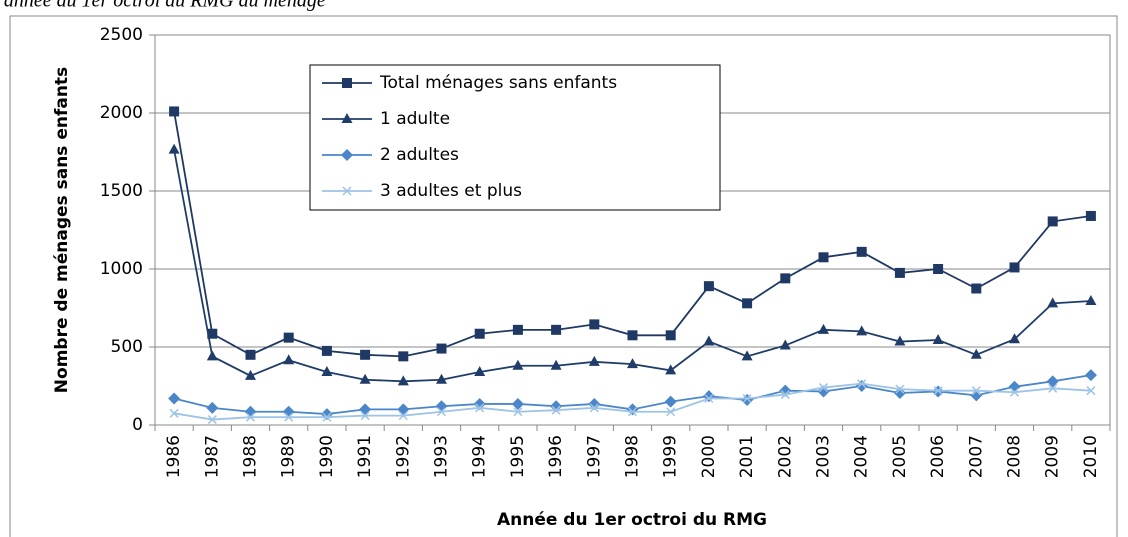 This screenshot has height=537, width=1128. I want to click on y-tick-label: 1500, so click(121, 191).